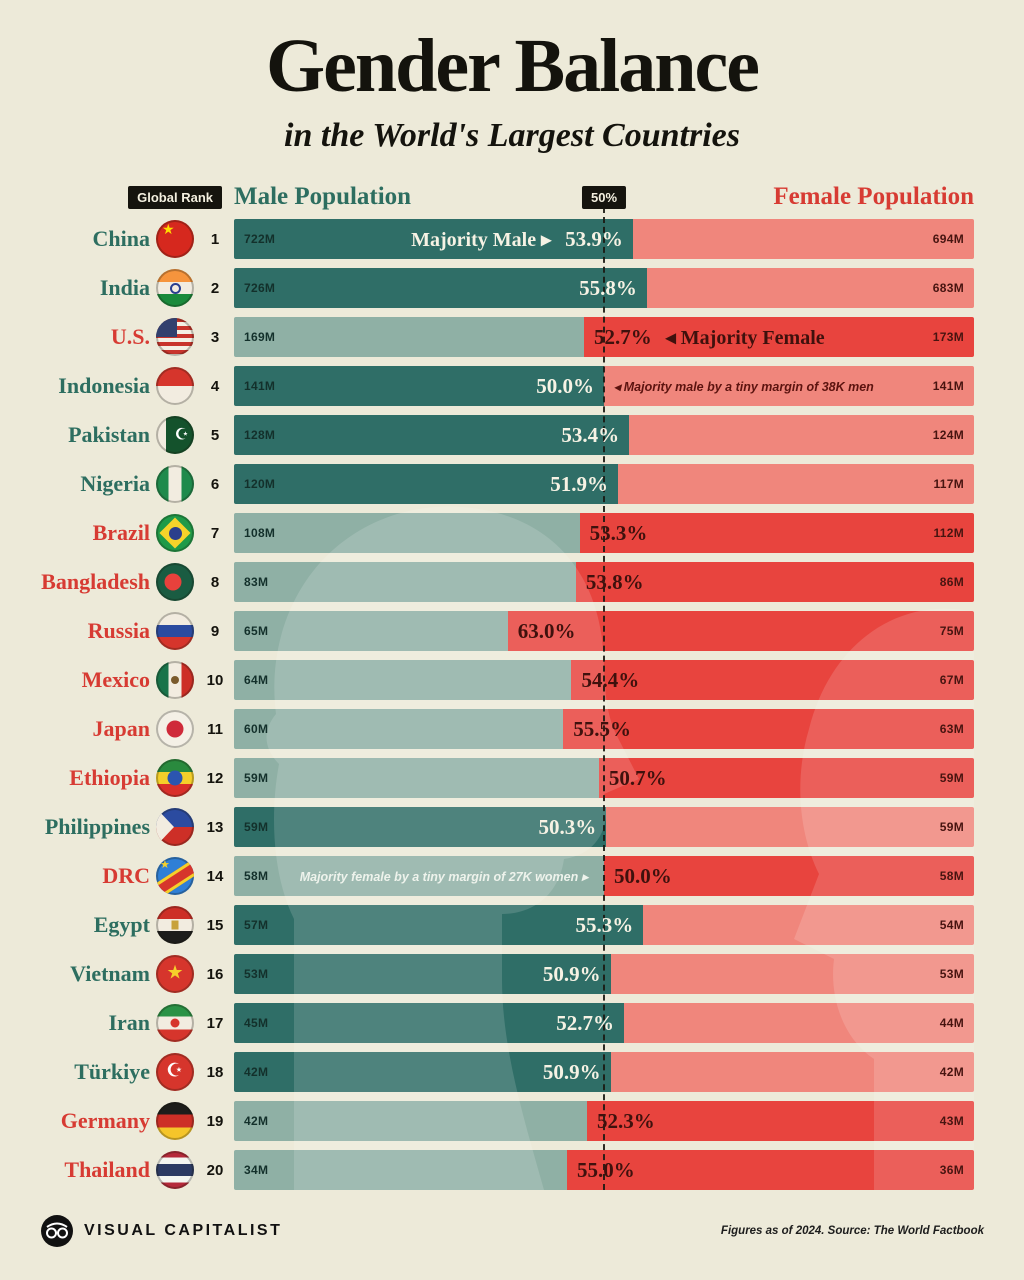 Image resolution: width=1024 pixels, height=1280 pixels. What do you see at coordinates (256, 778) in the screenshot?
I see `male-value: 59M` at bounding box center [256, 778].